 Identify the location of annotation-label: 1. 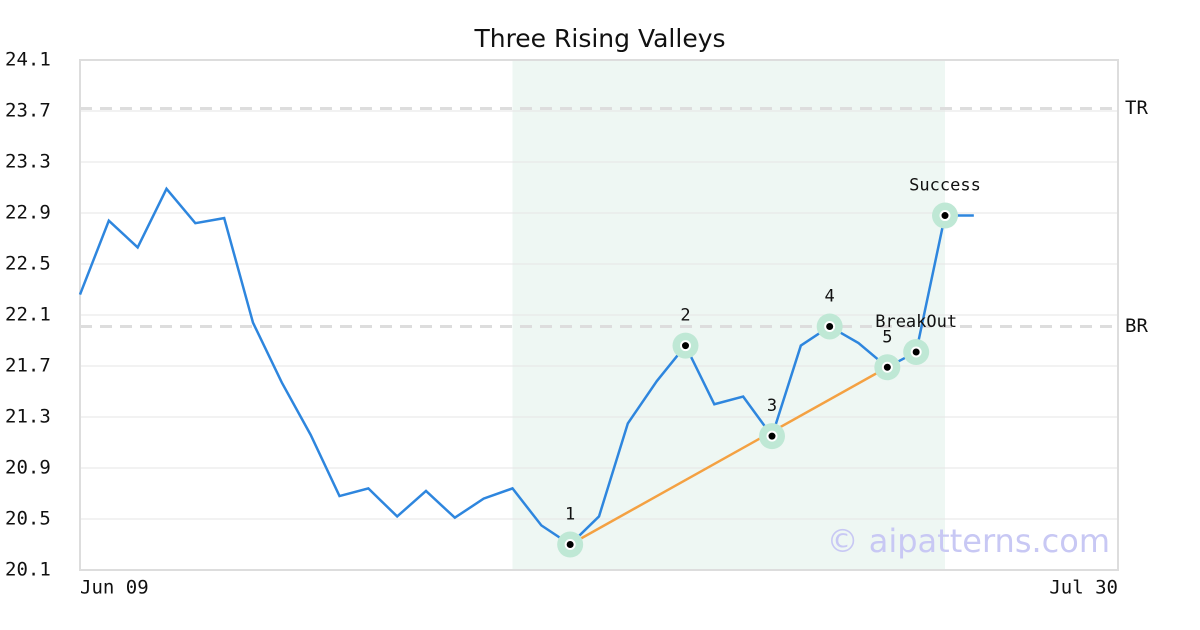
(570, 515).